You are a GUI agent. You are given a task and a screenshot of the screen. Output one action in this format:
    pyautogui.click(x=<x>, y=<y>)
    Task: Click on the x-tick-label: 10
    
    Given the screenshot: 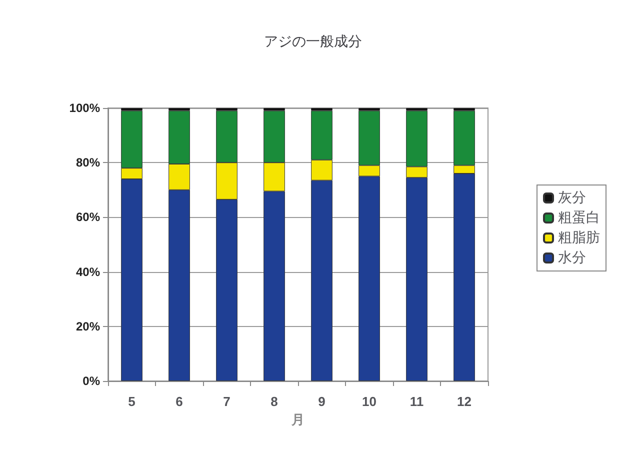 What is the action you would take?
    pyautogui.click(x=369, y=401)
    